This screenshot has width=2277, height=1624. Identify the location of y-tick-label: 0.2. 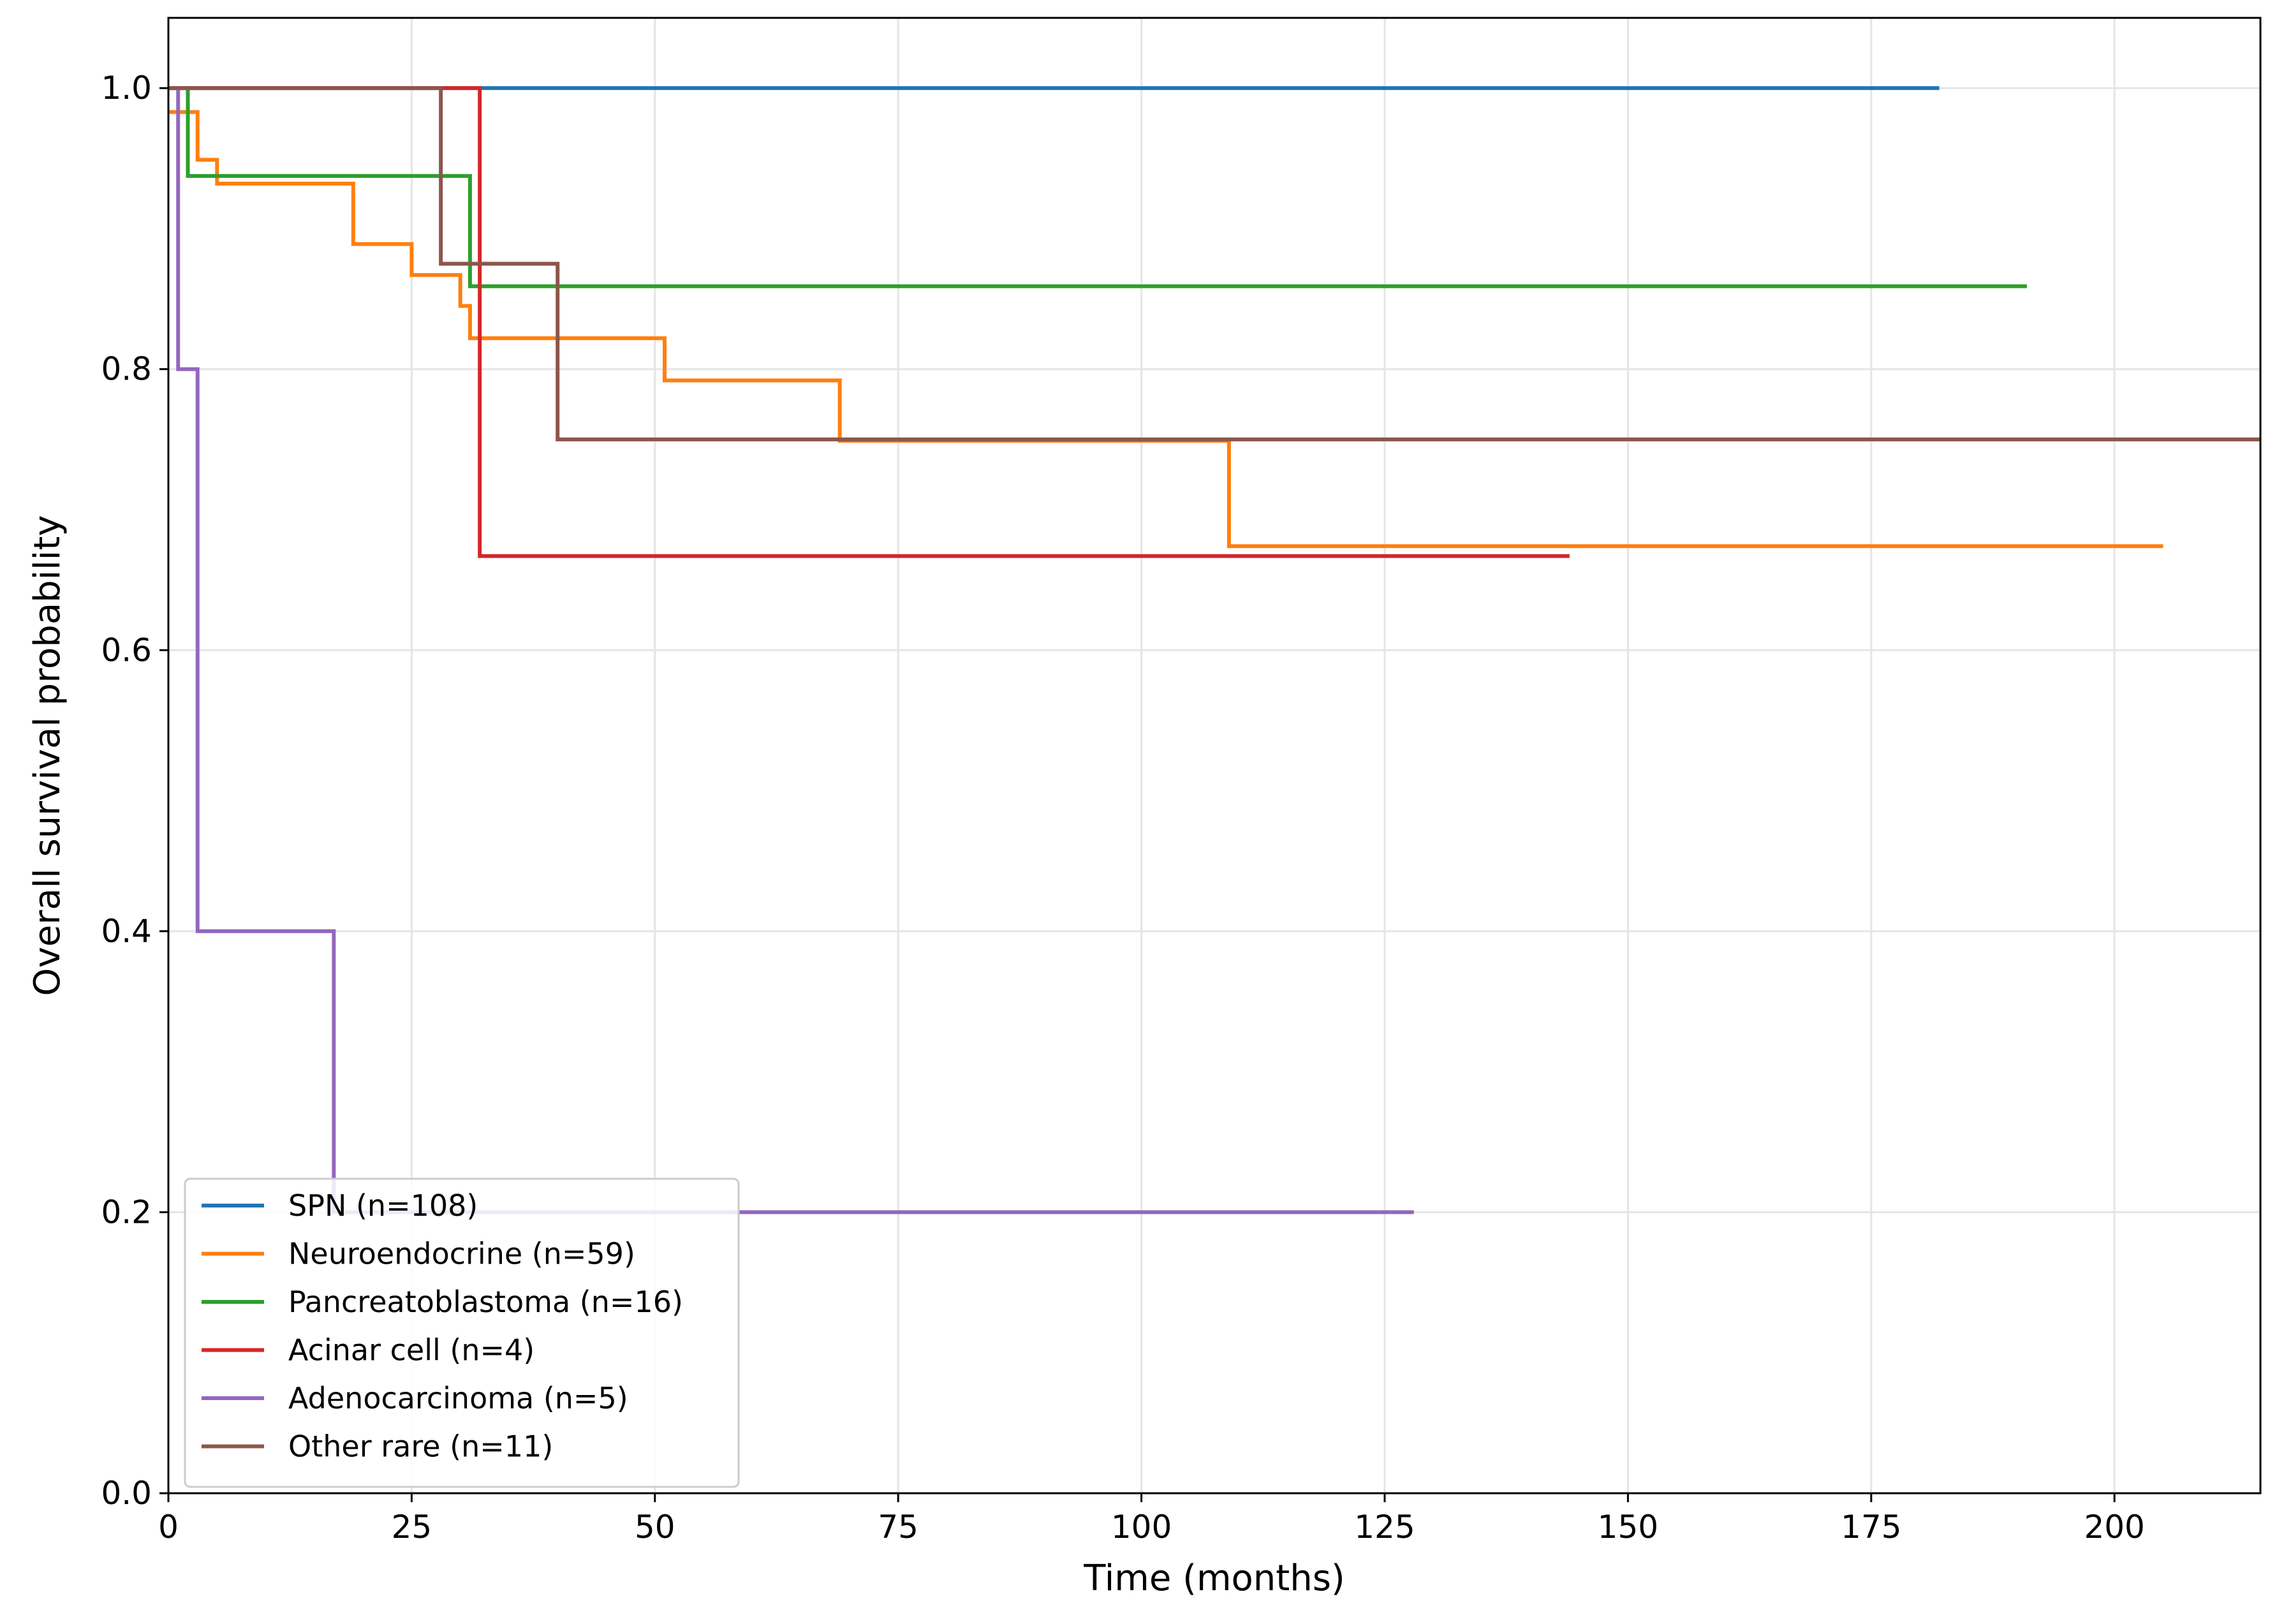
(126, 1211).